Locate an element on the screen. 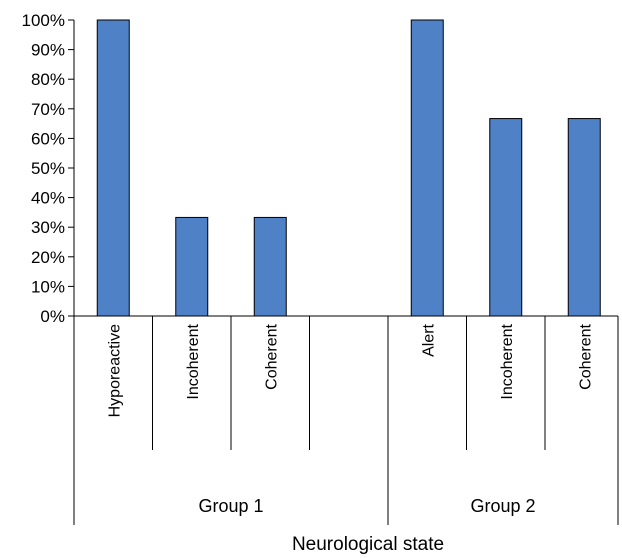  y-tick-label: 0% is located at coordinates (52, 316).